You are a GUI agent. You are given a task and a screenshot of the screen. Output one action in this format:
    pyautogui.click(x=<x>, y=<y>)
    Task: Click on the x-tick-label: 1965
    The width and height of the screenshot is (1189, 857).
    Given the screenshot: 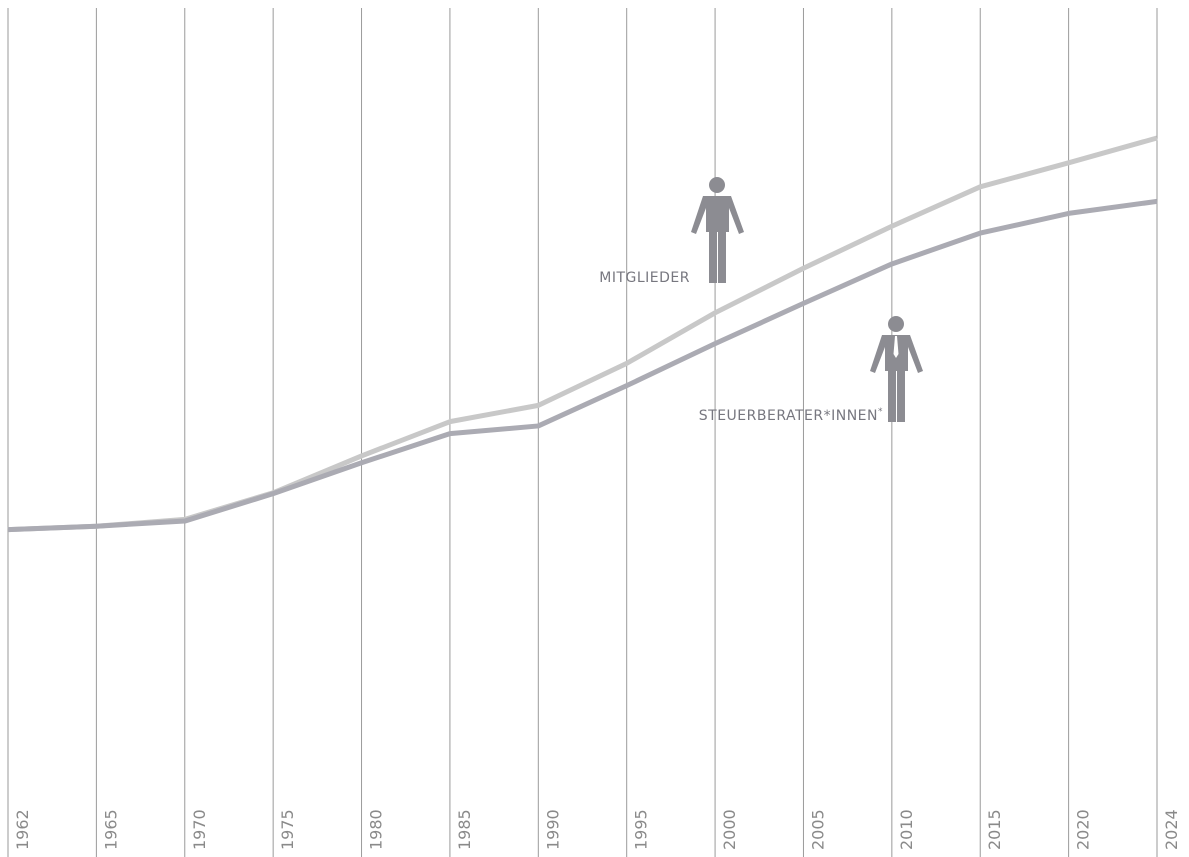 What is the action you would take?
    pyautogui.click(x=110, y=829)
    